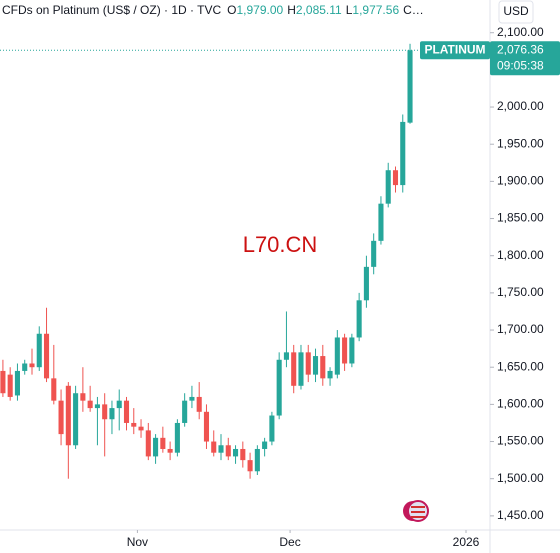 Image resolution: width=560 pixels, height=553 pixels. I want to click on watermark: L70.CN, so click(280, 244).